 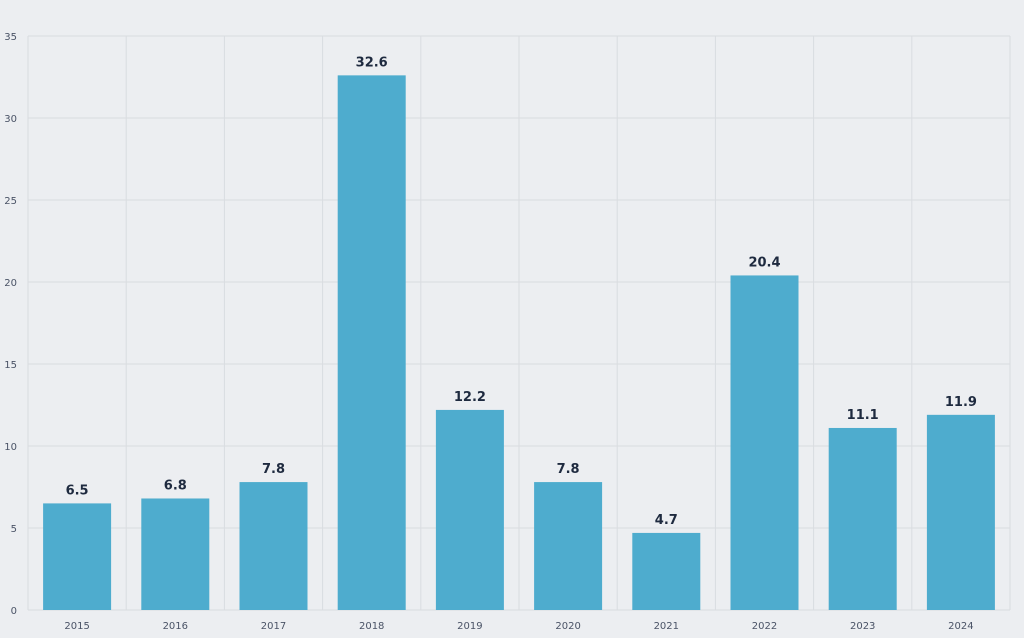 I want to click on x-tick-label: 2023, so click(x=862, y=626).